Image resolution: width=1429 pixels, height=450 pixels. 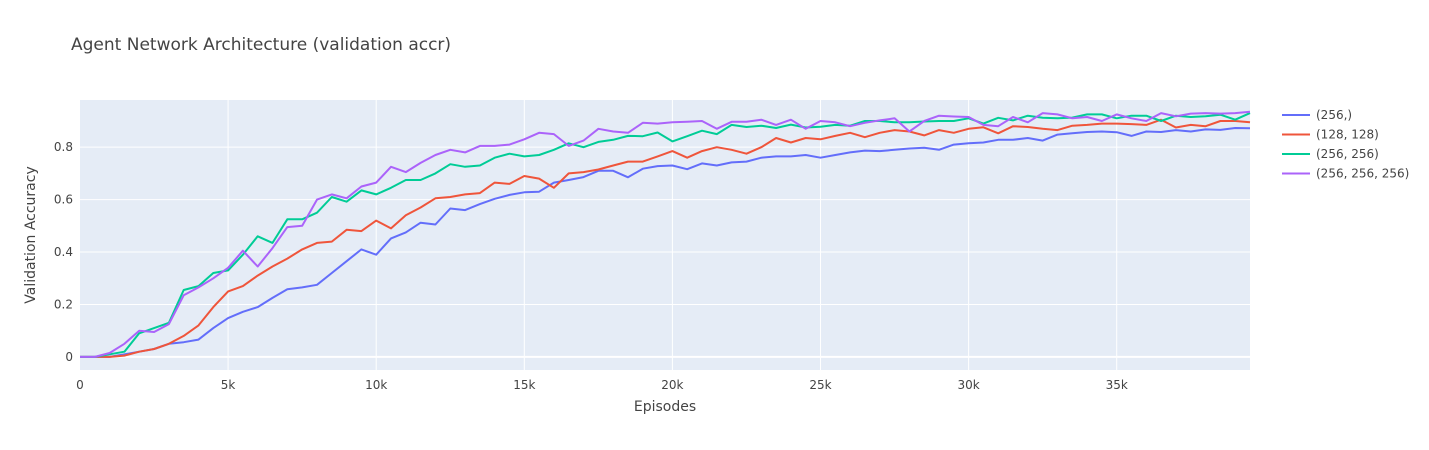 I want to click on y-tick-label: 0.4, so click(x=63, y=252).